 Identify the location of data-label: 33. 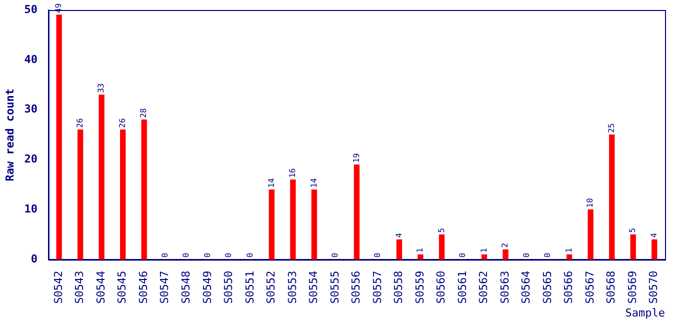
(101, 88).